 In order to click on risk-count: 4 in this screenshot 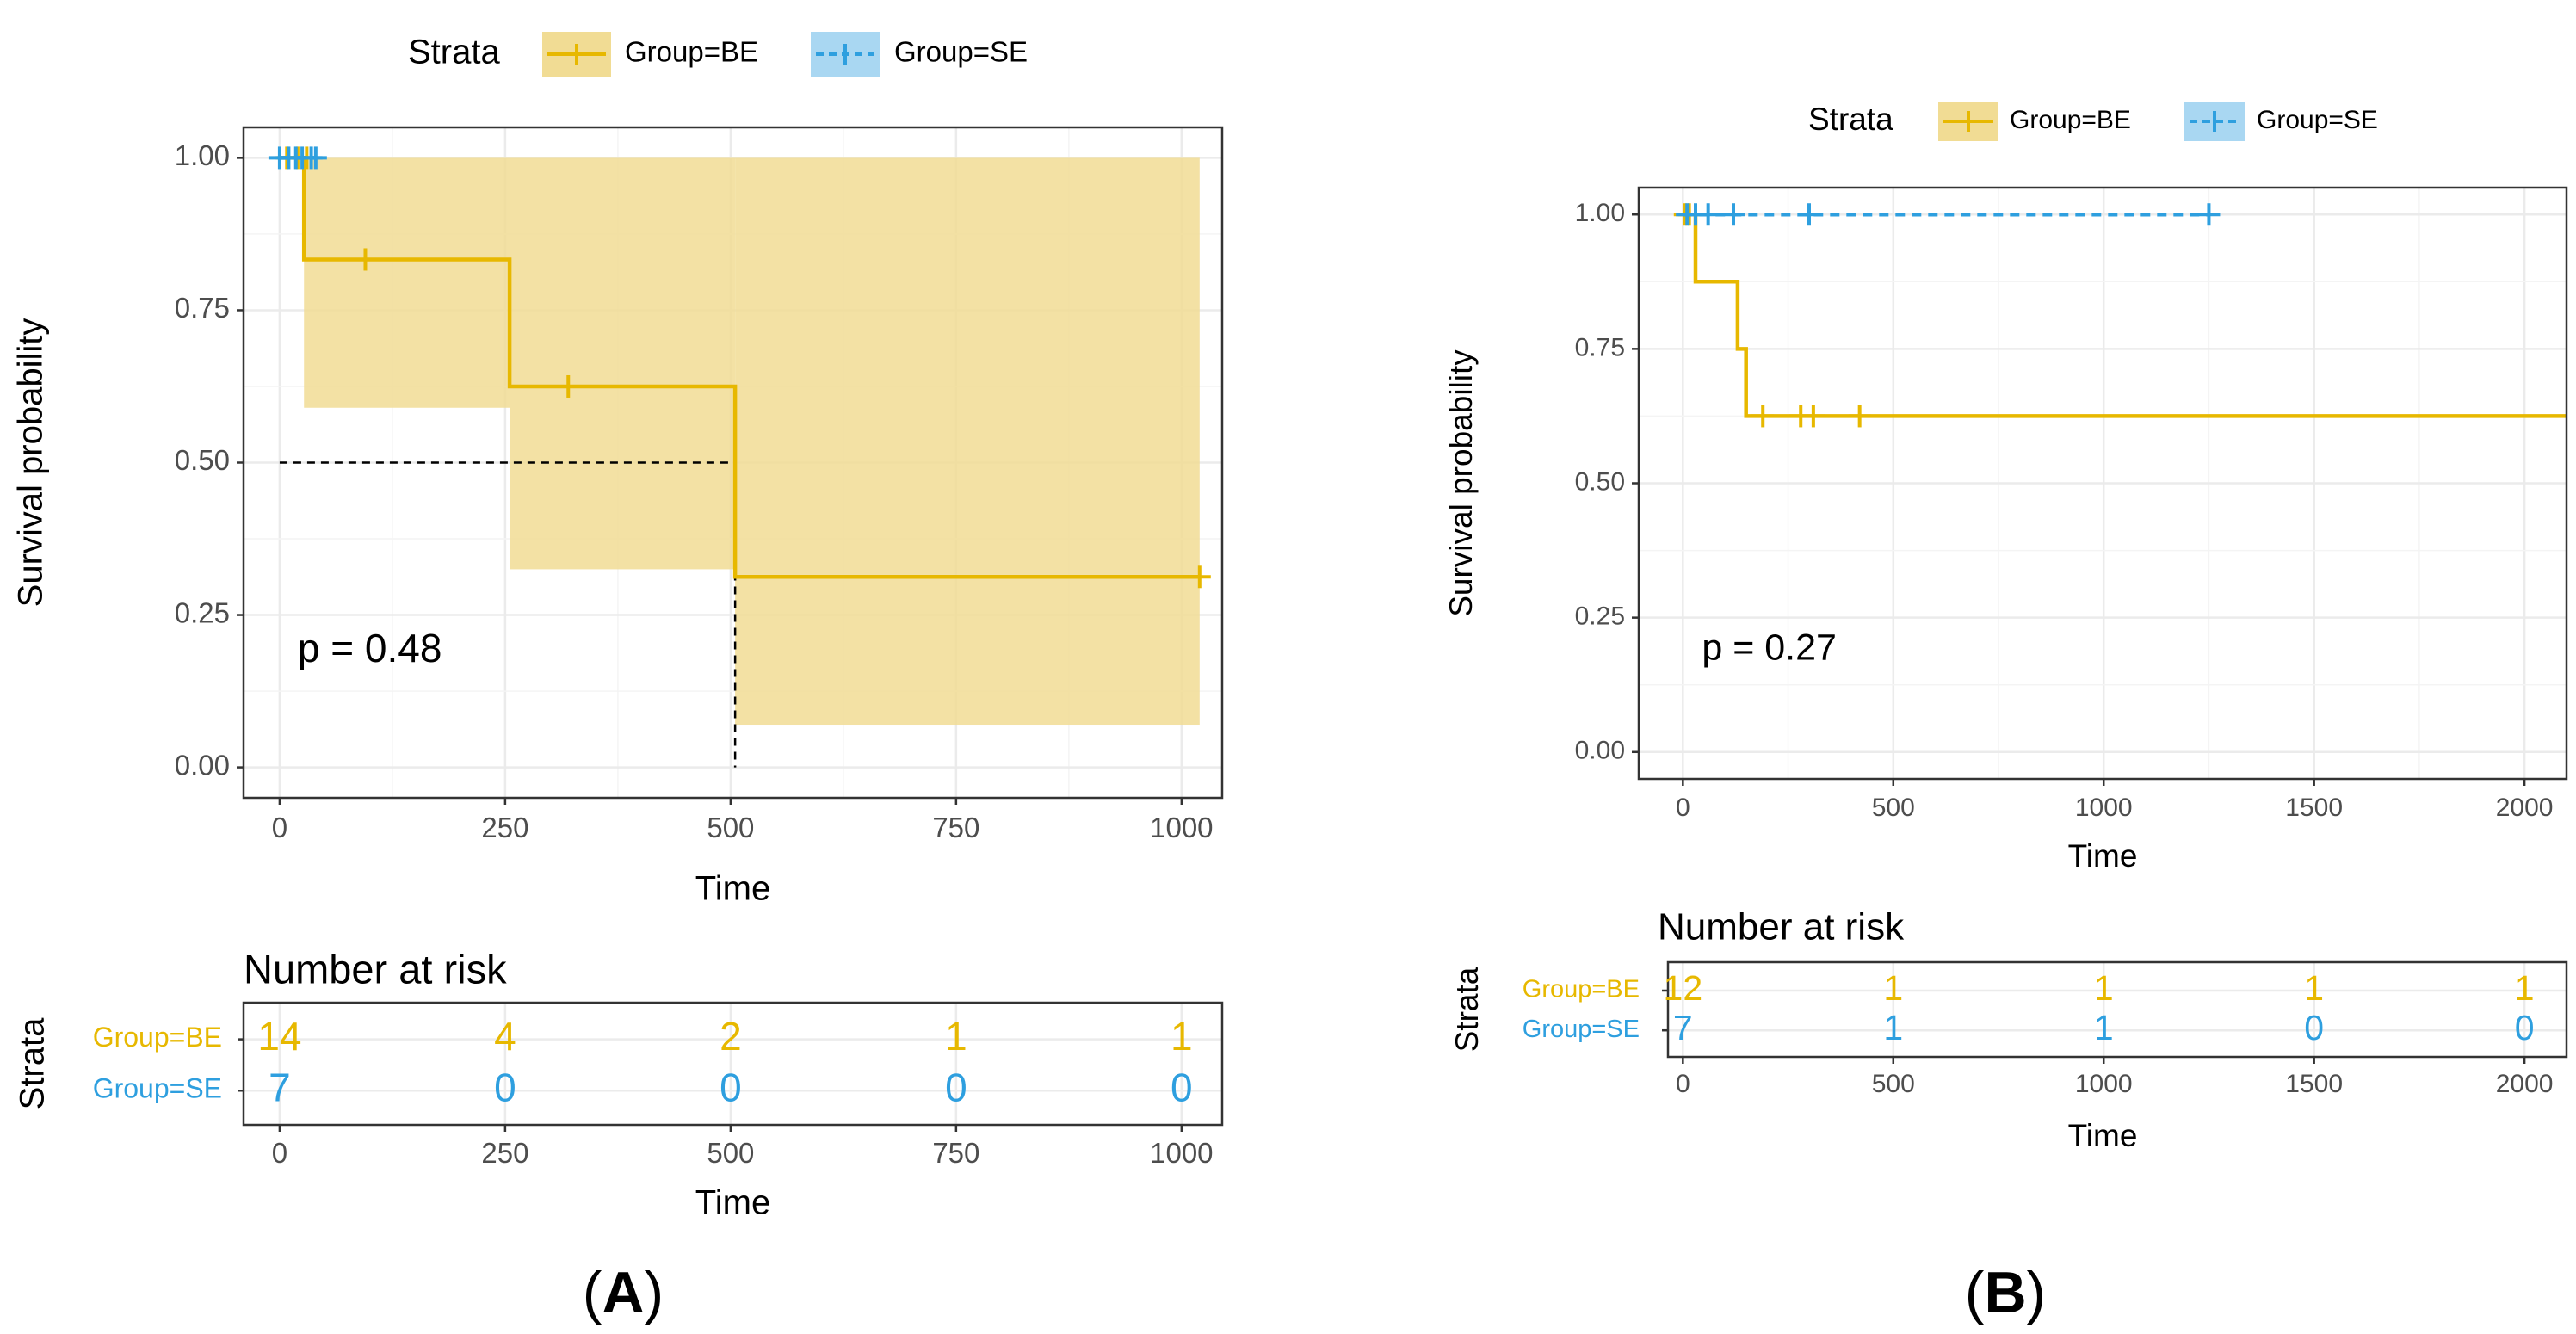, I will do `click(505, 1036)`.